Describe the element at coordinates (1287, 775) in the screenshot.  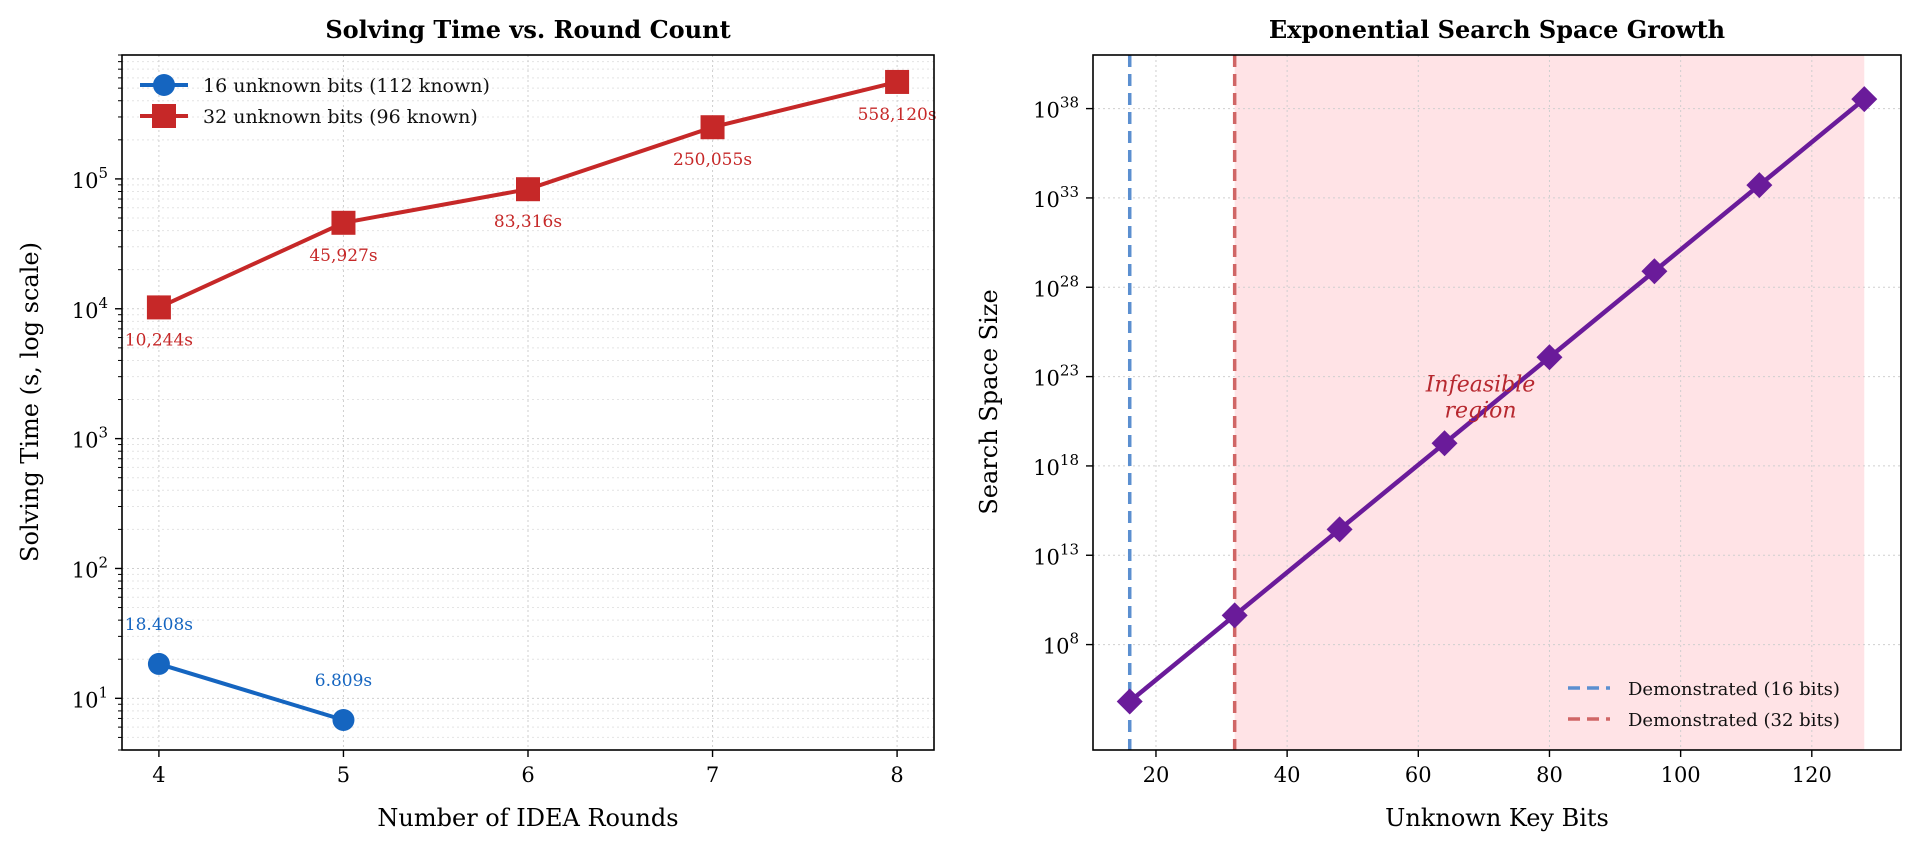
I see `x-tick-label: 40` at that location.